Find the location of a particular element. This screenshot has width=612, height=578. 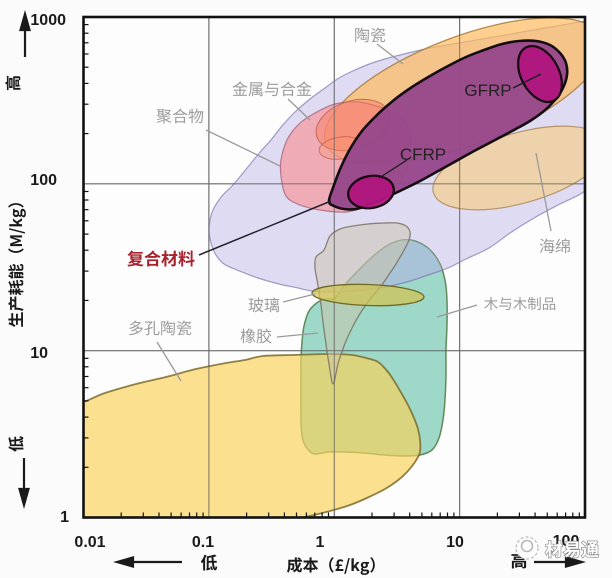

svg-text: 100 is located at coordinates (43, 180).